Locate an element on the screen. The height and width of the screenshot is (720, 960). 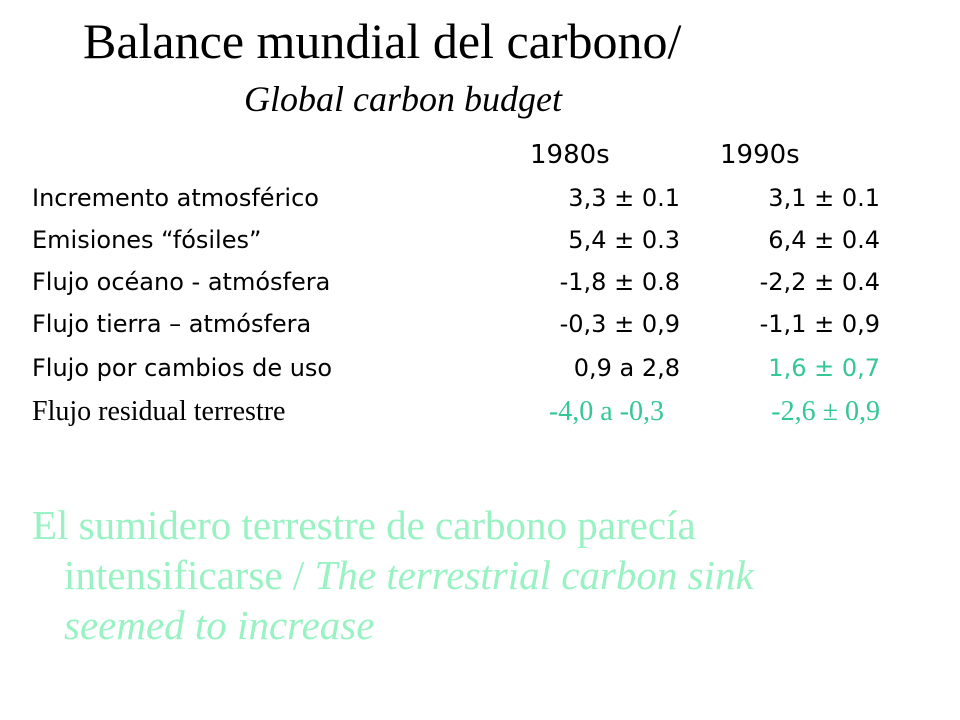
conclusion-english-text: The terrestrial carbon sink is located at coordinates (534, 575).